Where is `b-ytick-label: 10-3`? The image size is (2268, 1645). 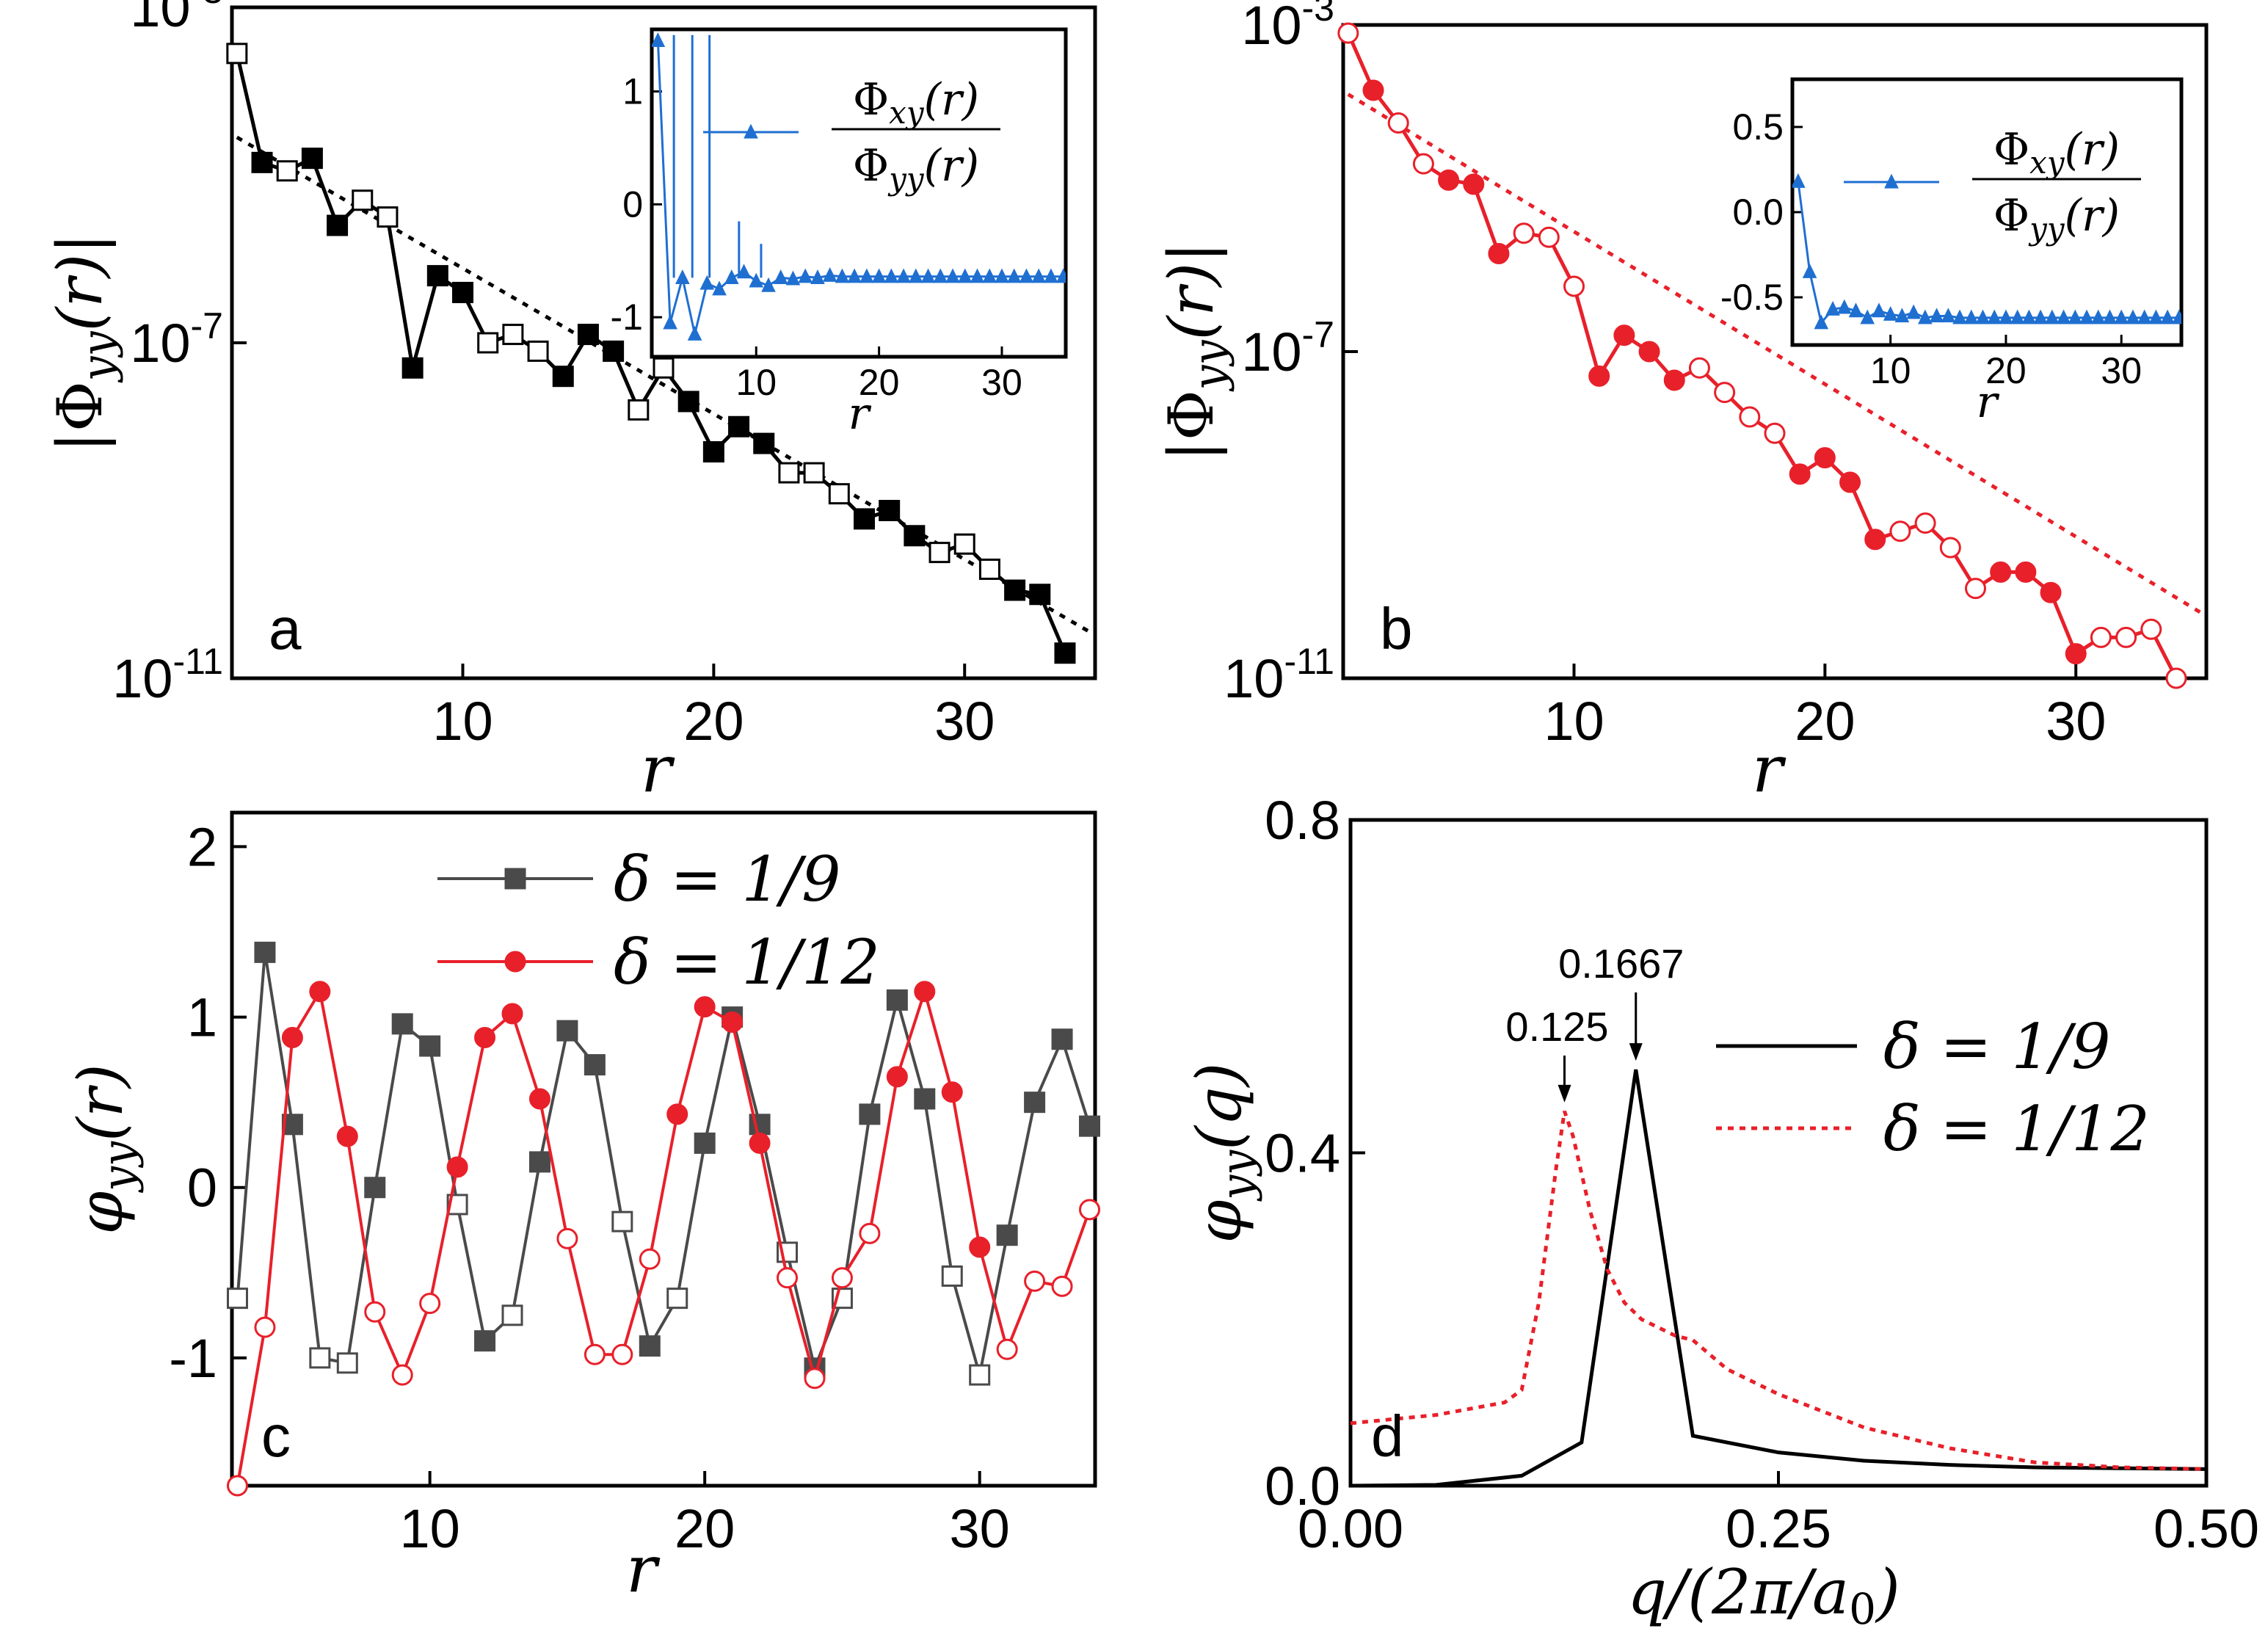 b-ytick-label: 10-3 is located at coordinates (1287, 28).